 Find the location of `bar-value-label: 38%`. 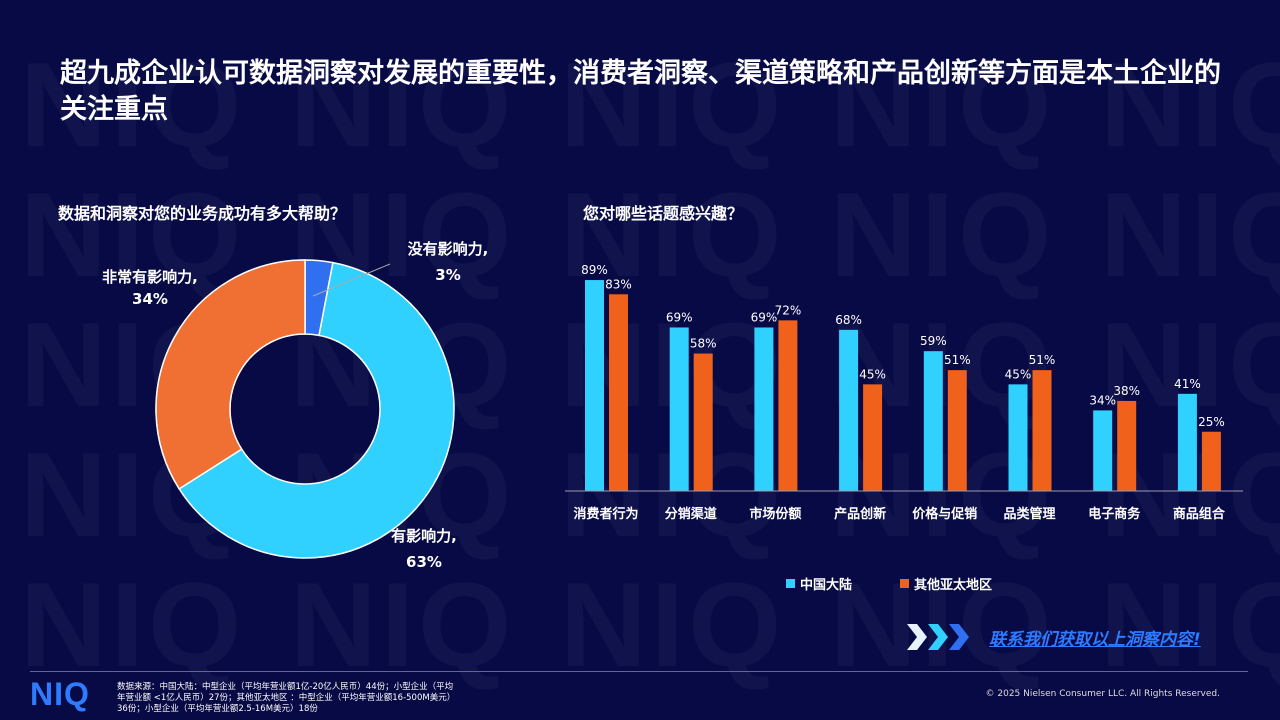

bar-value-label: 38% is located at coordinates (1126, 391).